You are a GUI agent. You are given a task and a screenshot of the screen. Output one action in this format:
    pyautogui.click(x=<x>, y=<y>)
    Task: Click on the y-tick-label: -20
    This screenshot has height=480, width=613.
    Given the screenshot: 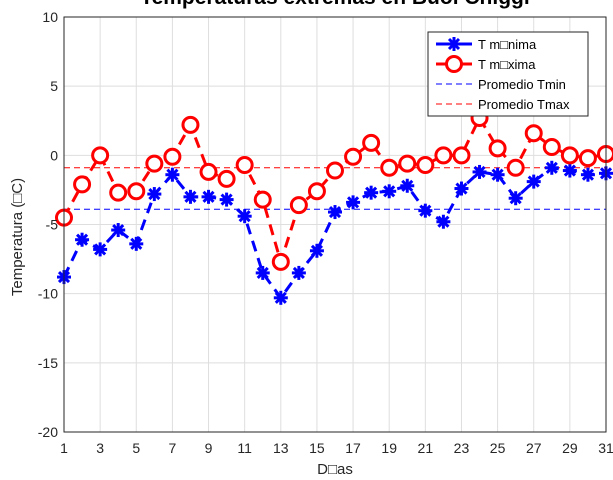 What is the action you would take?
    pyautogui.click(x=48, y=432)
    